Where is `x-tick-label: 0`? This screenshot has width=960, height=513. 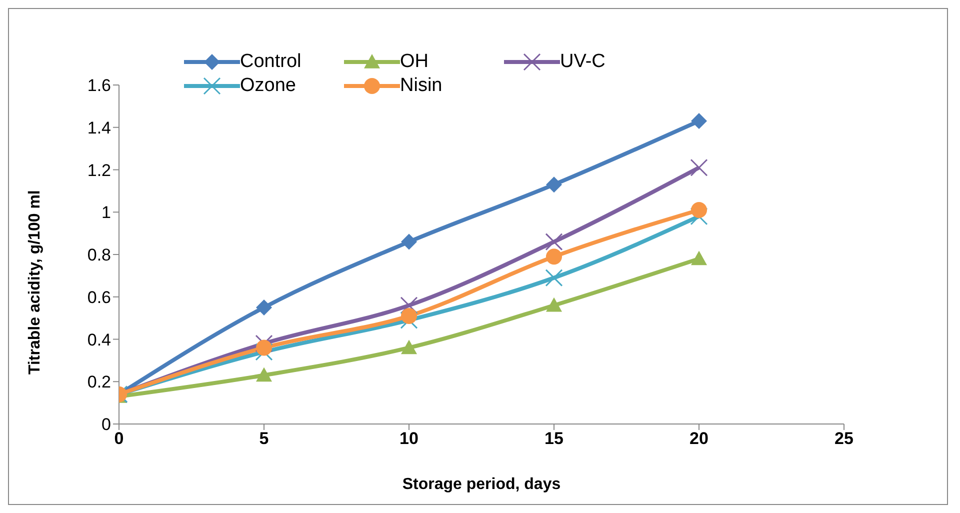 x-tick-label: 0 is located at coordinates (119, 438).